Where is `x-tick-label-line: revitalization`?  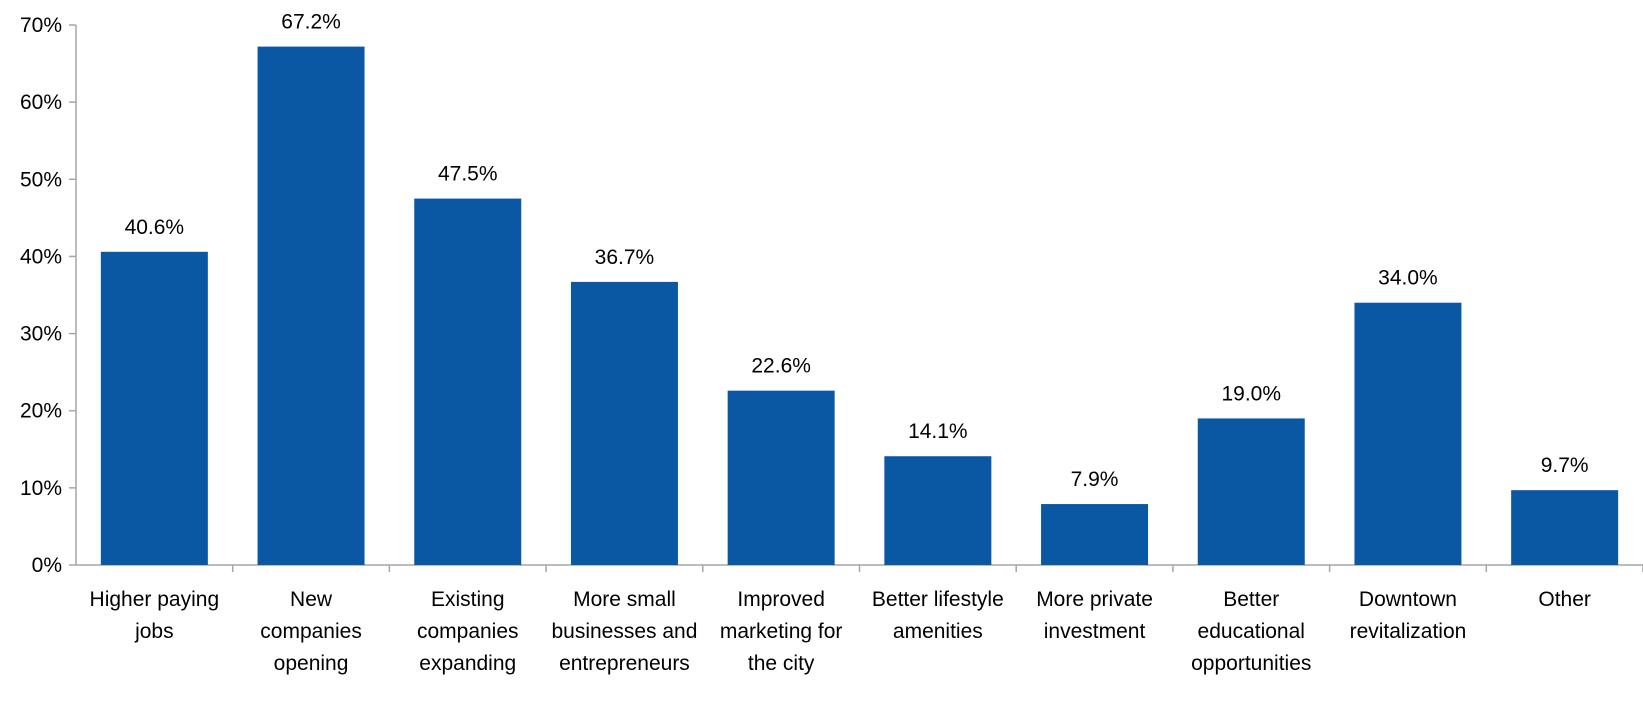
x-tick-label-line: revitalization is located at coordinates (1408, 631).